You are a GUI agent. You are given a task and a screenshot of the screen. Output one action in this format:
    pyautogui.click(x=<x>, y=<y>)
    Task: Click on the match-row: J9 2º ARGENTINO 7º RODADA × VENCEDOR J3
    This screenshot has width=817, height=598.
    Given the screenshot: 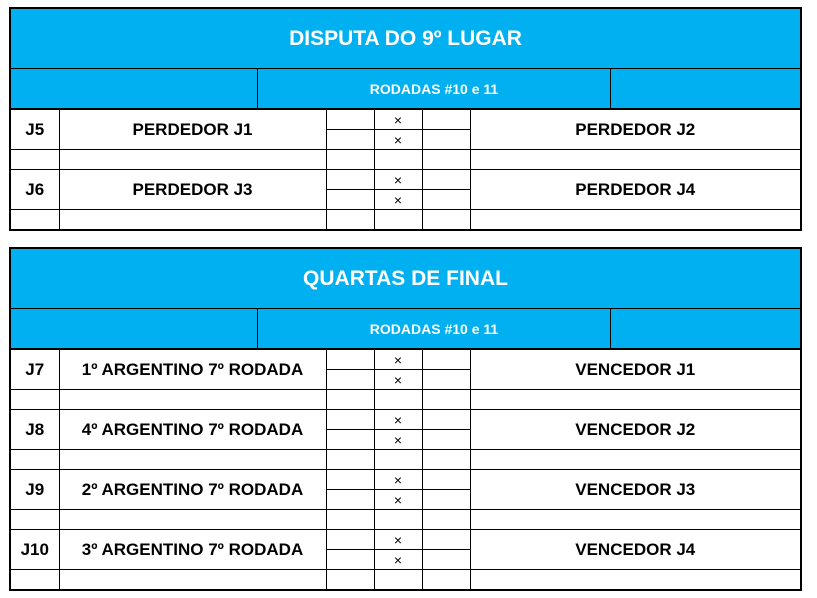 What is the action you would take?
    pyautogui.click(x=405, y=489)
    